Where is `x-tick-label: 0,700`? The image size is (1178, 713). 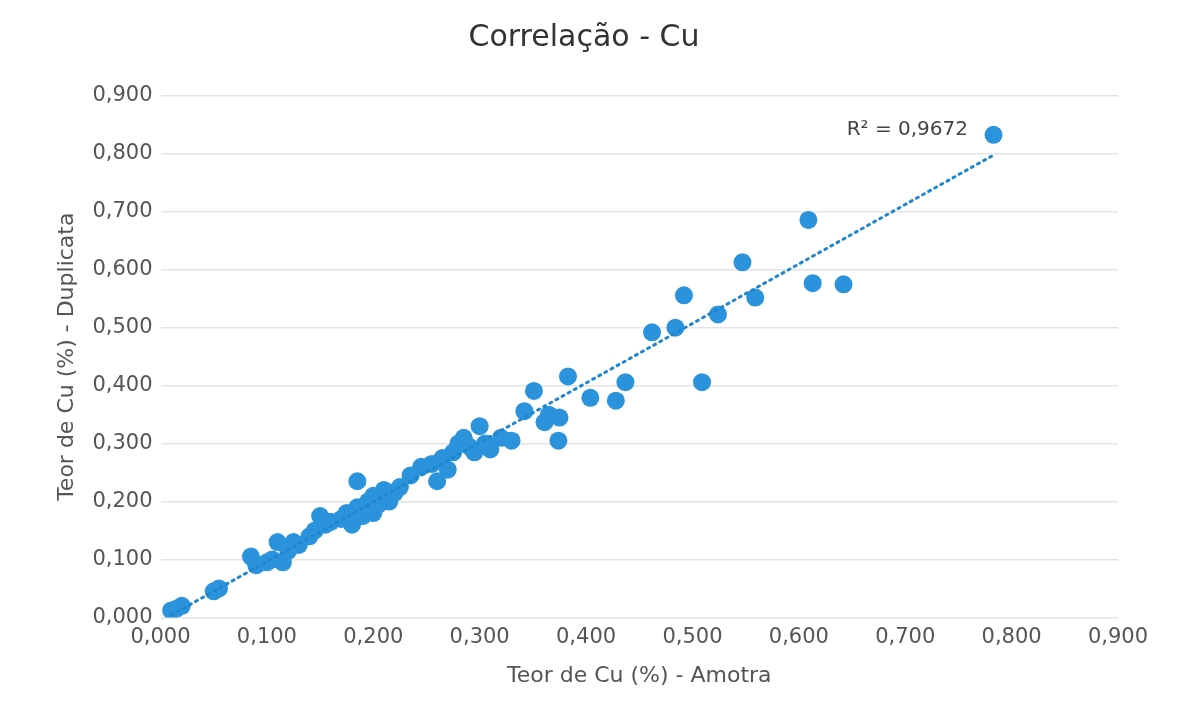 x-tick-label: 0,700 is located at coordinates (905, 636).